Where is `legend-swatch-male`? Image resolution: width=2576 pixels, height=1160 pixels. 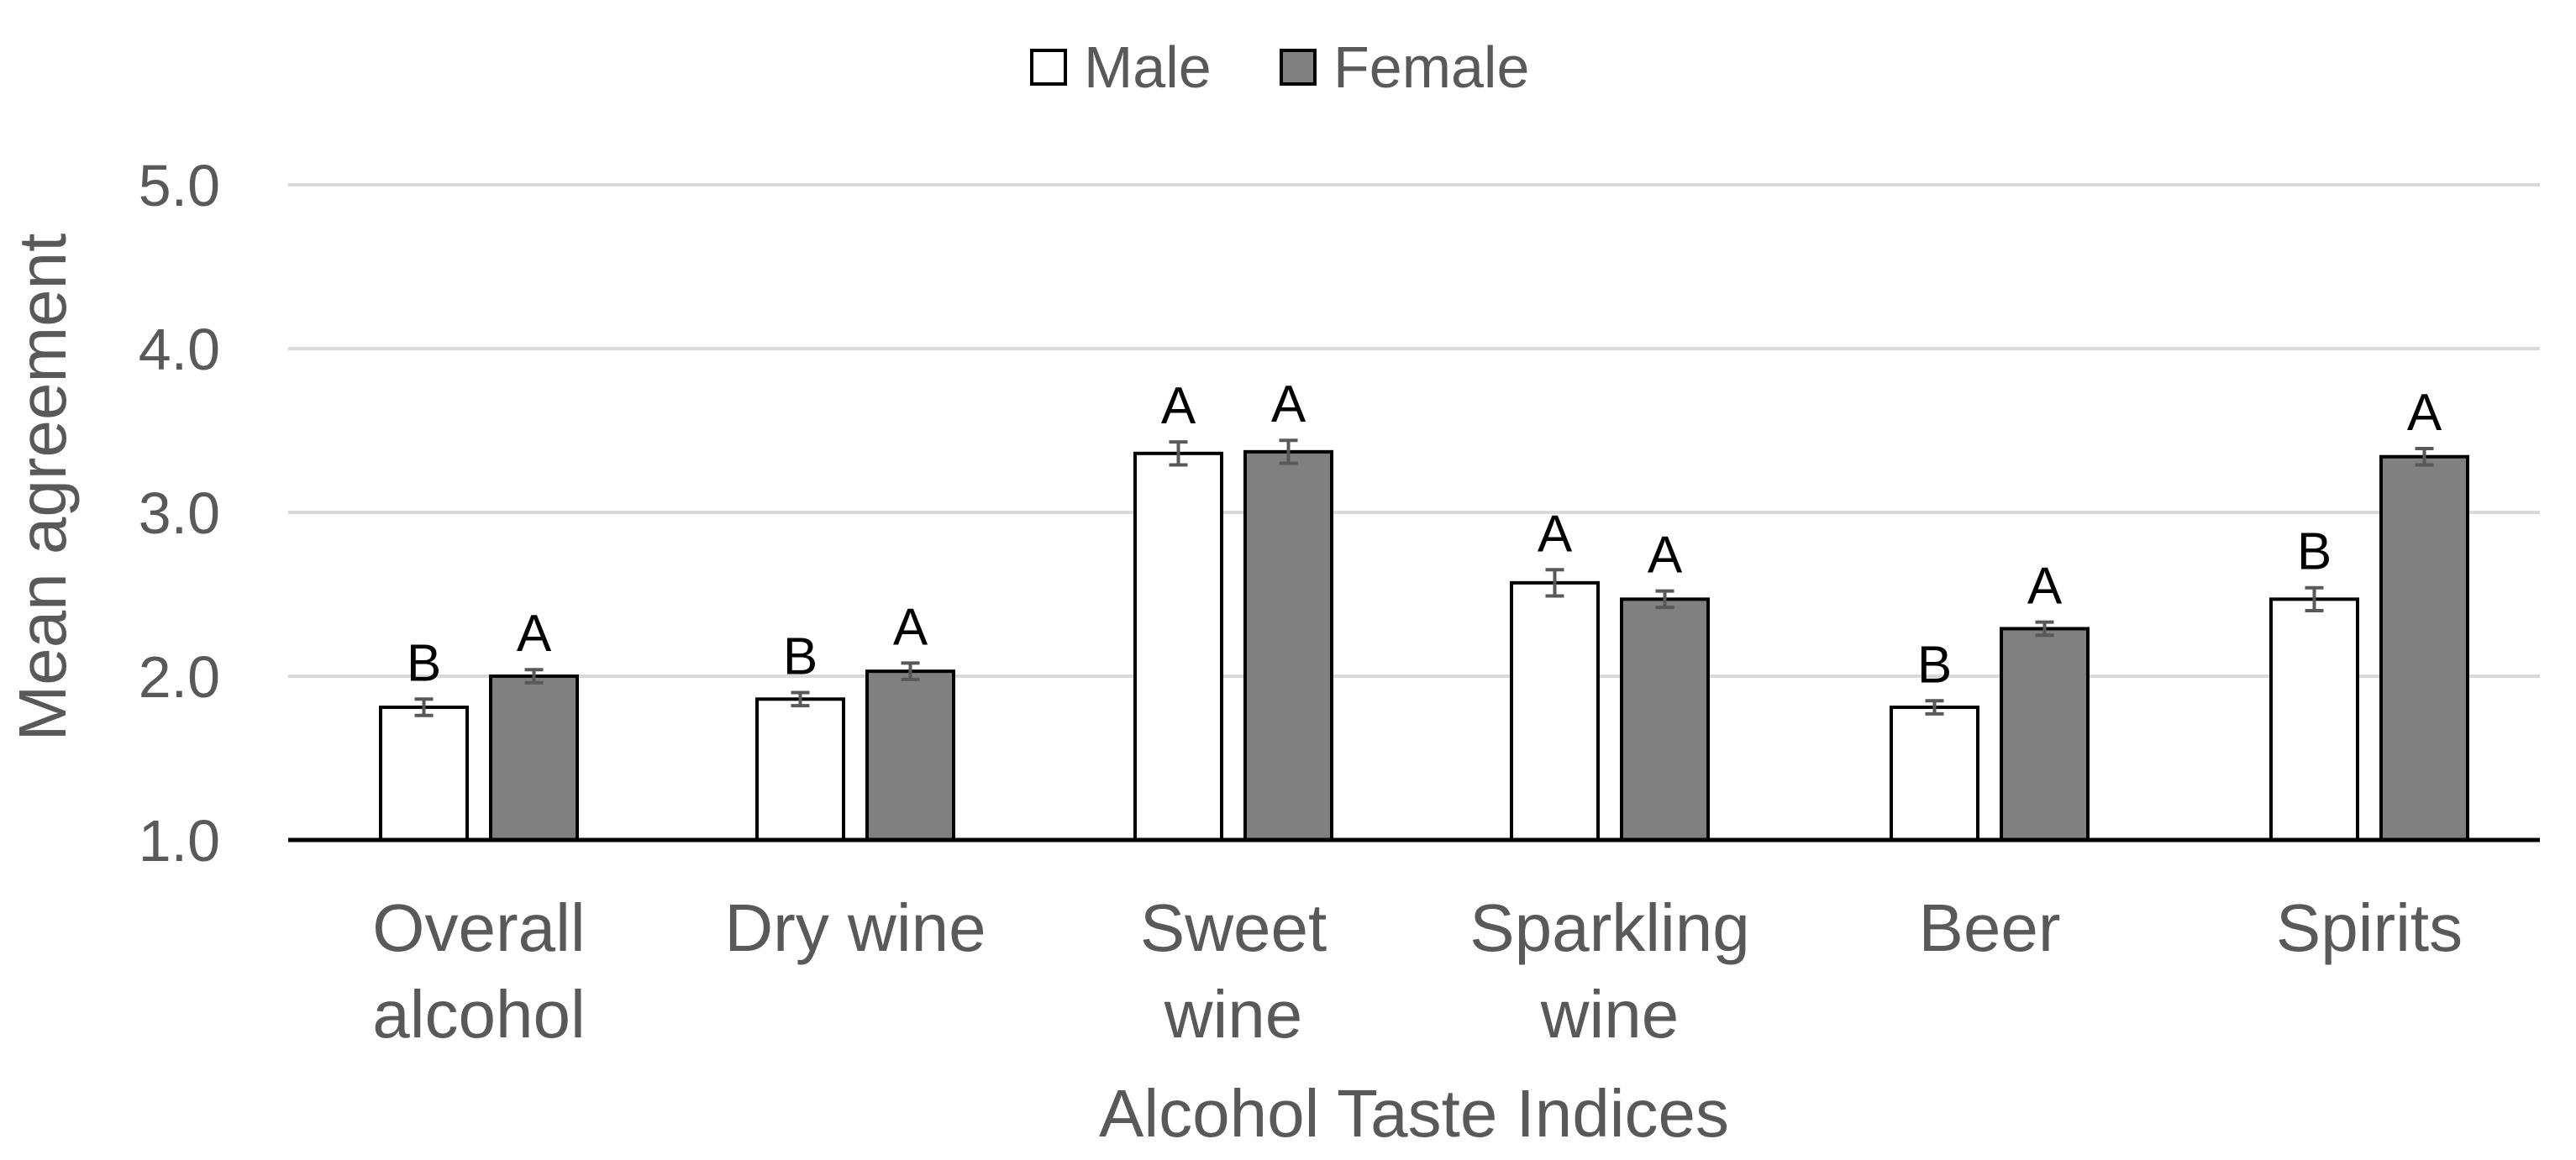 legend-swatch-male is located at coordinates (1048, 67).